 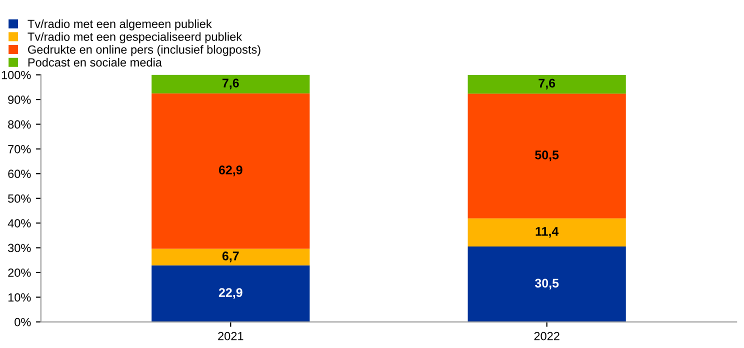 What do you see at coordinates (19, 297) in the screenshot?
I see `y-tick-label: 10%` at bounding box center [19, 297].